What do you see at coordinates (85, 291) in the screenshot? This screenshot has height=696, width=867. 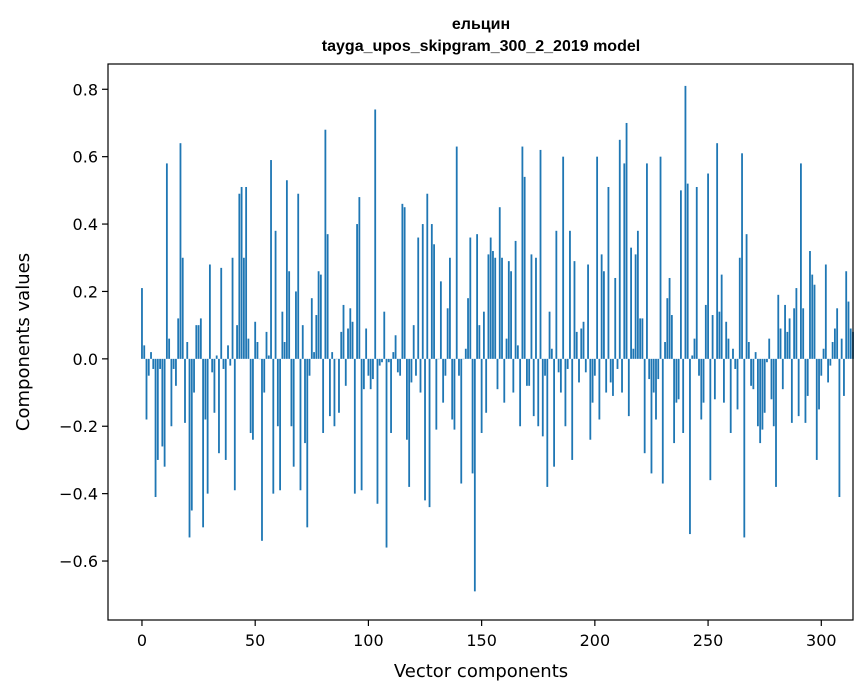 I see `y-tick-label: 0.2` at bounding box center [85, 291].